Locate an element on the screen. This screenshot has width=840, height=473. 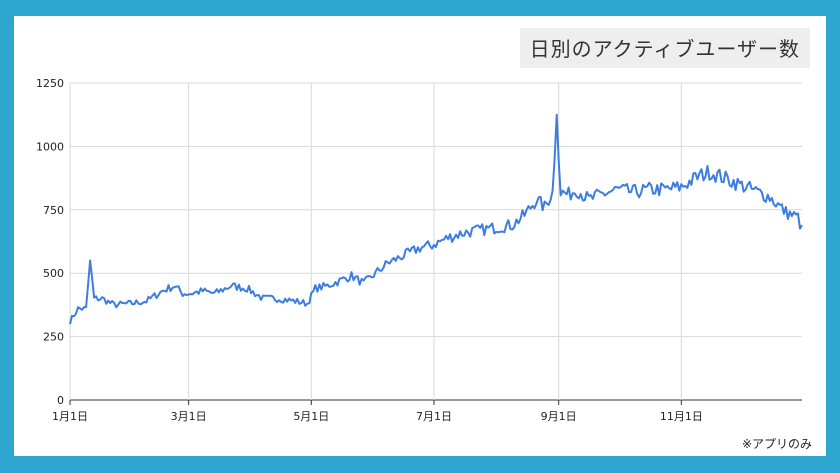
y-tick-label: 1000 is located at coordinates (50, 146).